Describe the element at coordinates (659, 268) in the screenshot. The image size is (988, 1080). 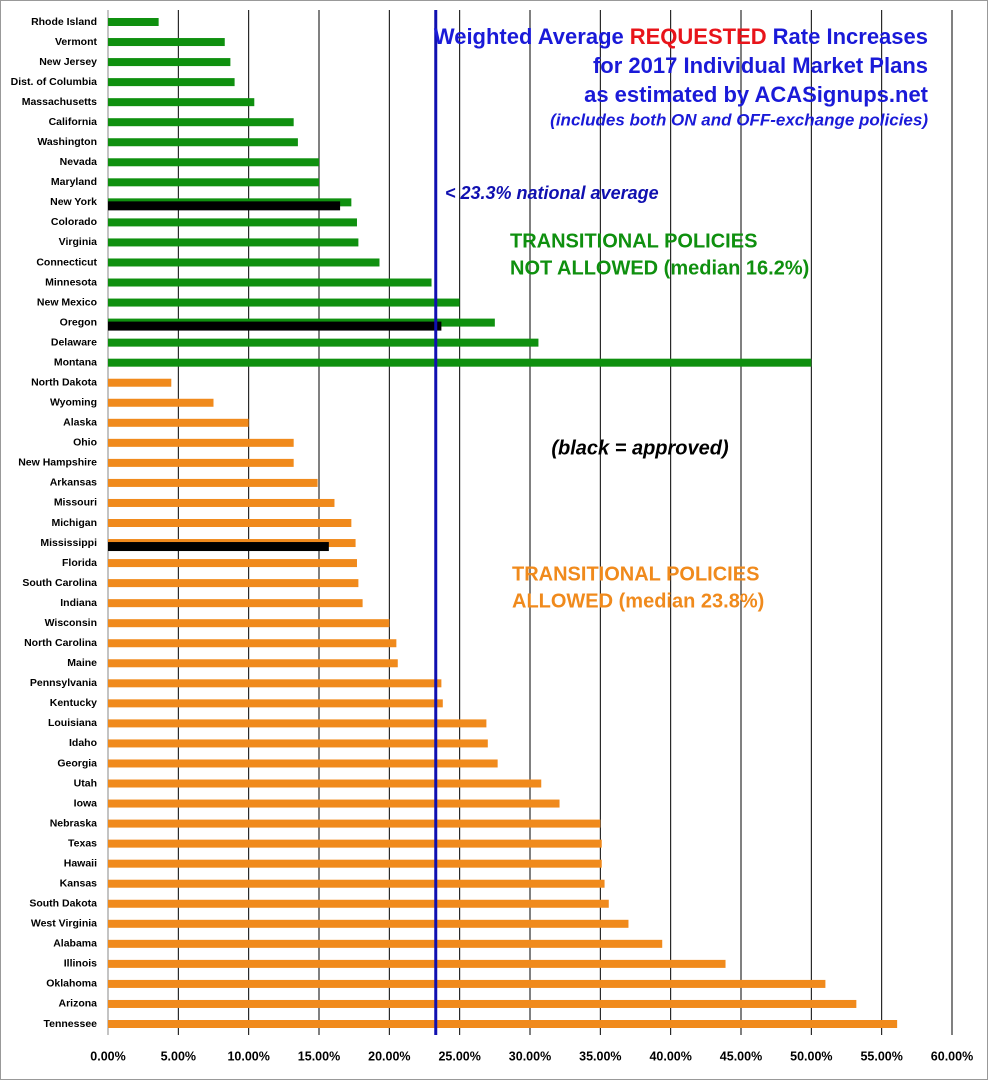
I see `annotation: NOT ALLOWED (median 16.2%)` at that location.